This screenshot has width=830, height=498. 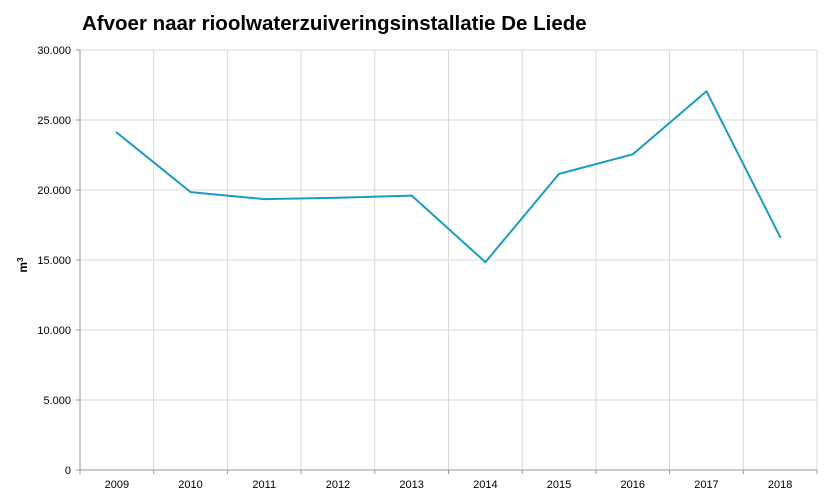 I want to click on y-tick-label: 30.000, so click(x=54, y=51).